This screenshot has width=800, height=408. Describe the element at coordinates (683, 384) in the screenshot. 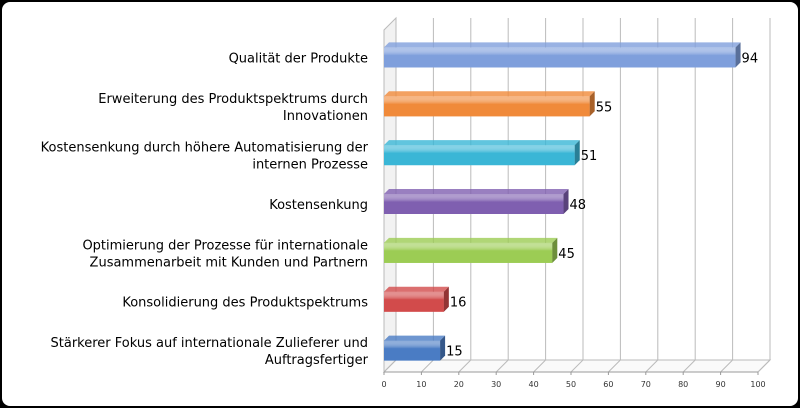

I see `x-tick-label: 80` at that location.